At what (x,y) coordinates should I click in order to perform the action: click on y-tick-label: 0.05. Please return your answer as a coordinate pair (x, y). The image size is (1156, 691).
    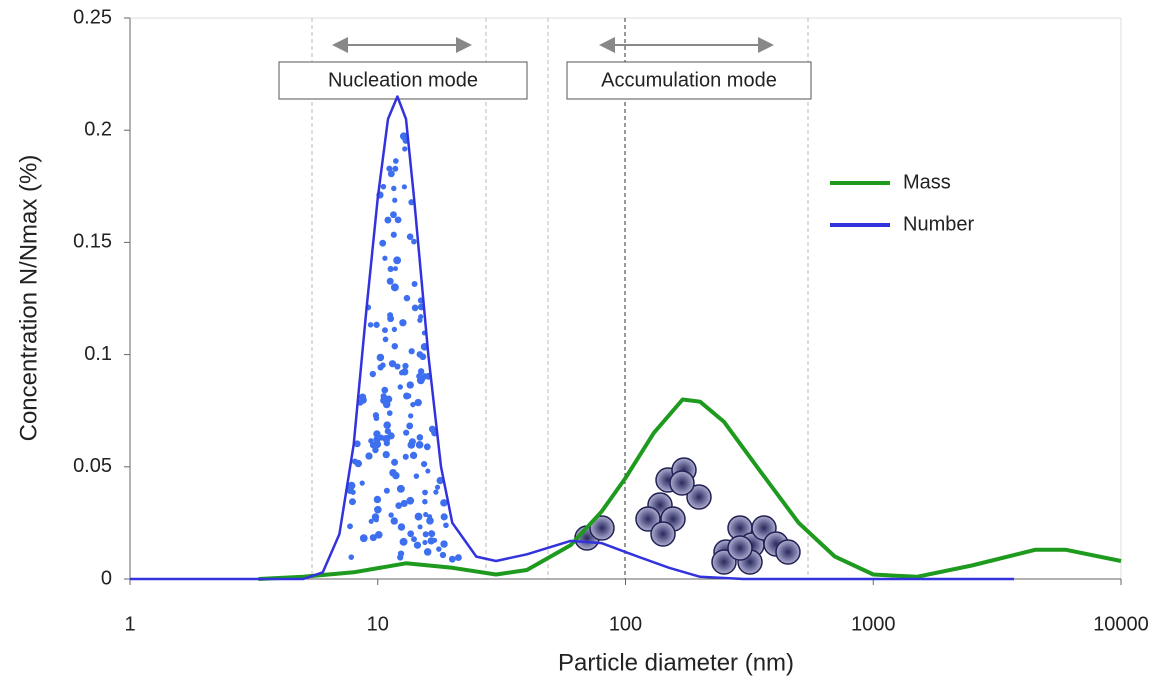
    Looking at the image, I should click on (92, 466).